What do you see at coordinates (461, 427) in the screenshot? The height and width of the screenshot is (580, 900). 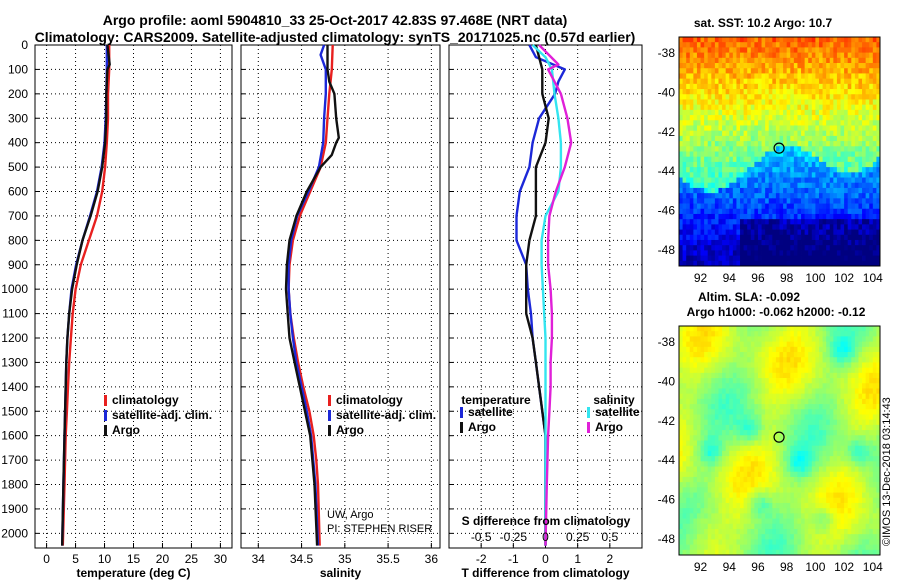 I see `legend-swatch-difference-t` at bounding box center [461, 427].